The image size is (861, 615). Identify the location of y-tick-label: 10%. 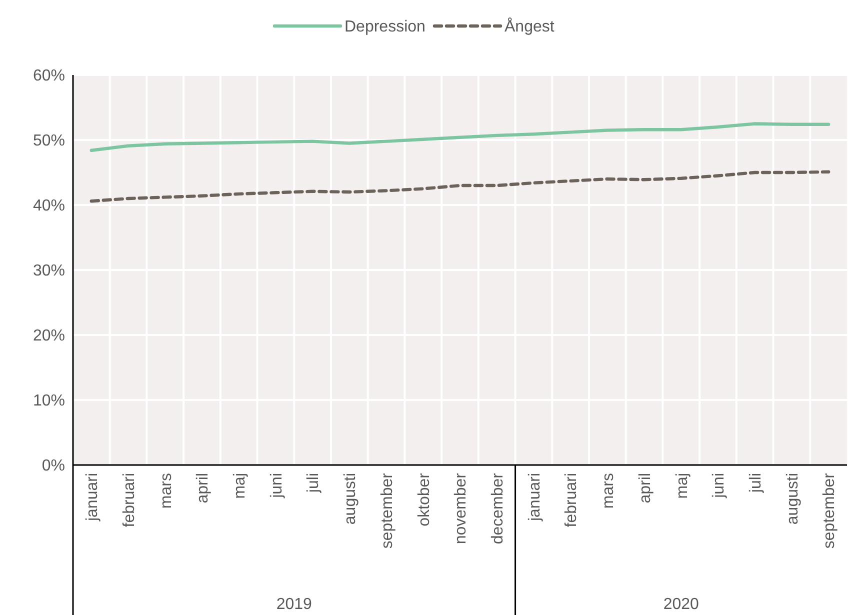
(48, 401).